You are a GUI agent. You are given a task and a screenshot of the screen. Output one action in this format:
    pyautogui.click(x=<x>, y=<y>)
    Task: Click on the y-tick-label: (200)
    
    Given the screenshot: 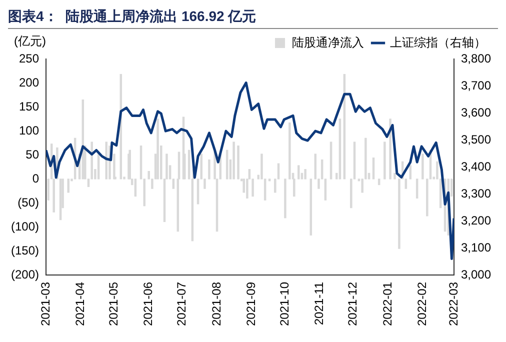 What is the action you would take?
    pyautogui.click(x=25, y=274)
    